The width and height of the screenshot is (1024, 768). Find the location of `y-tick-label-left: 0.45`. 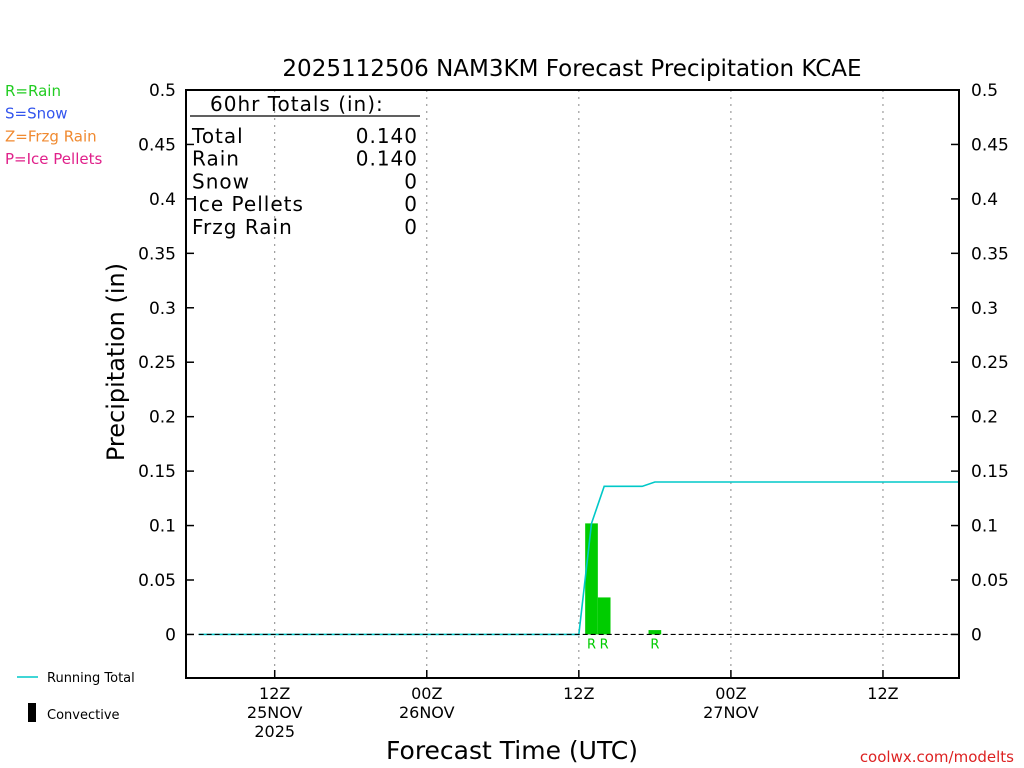

y-tick-label-left: 0.45 is located at coordinates (157, 145).